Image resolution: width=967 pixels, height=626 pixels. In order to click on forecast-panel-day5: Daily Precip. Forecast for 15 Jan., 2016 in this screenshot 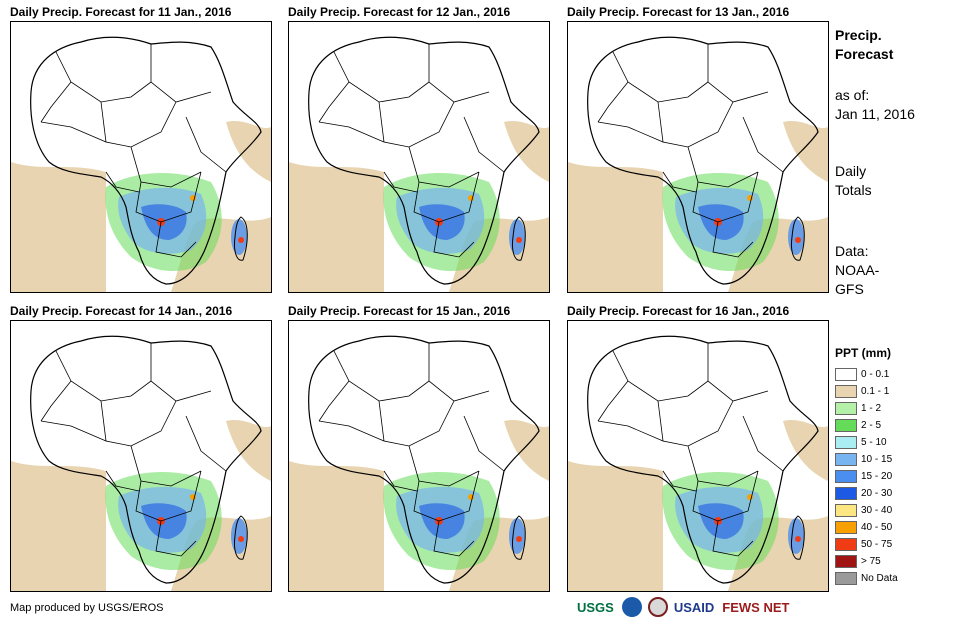, I will do `click(425, 453)`.